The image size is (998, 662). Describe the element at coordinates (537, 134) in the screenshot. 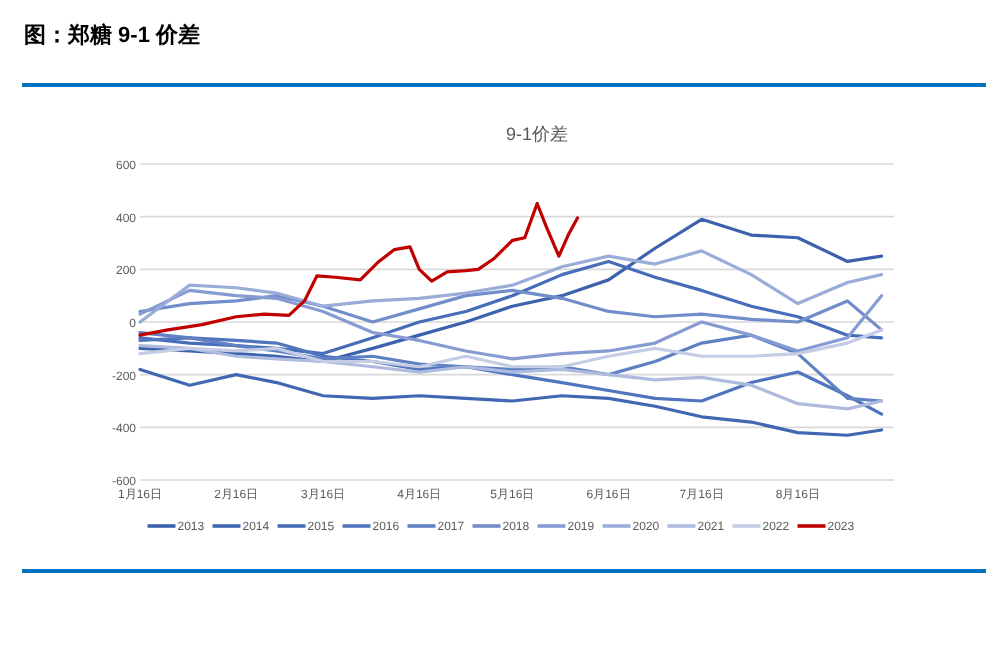

I see `chart-subtitle: 9-1价差` at that location.